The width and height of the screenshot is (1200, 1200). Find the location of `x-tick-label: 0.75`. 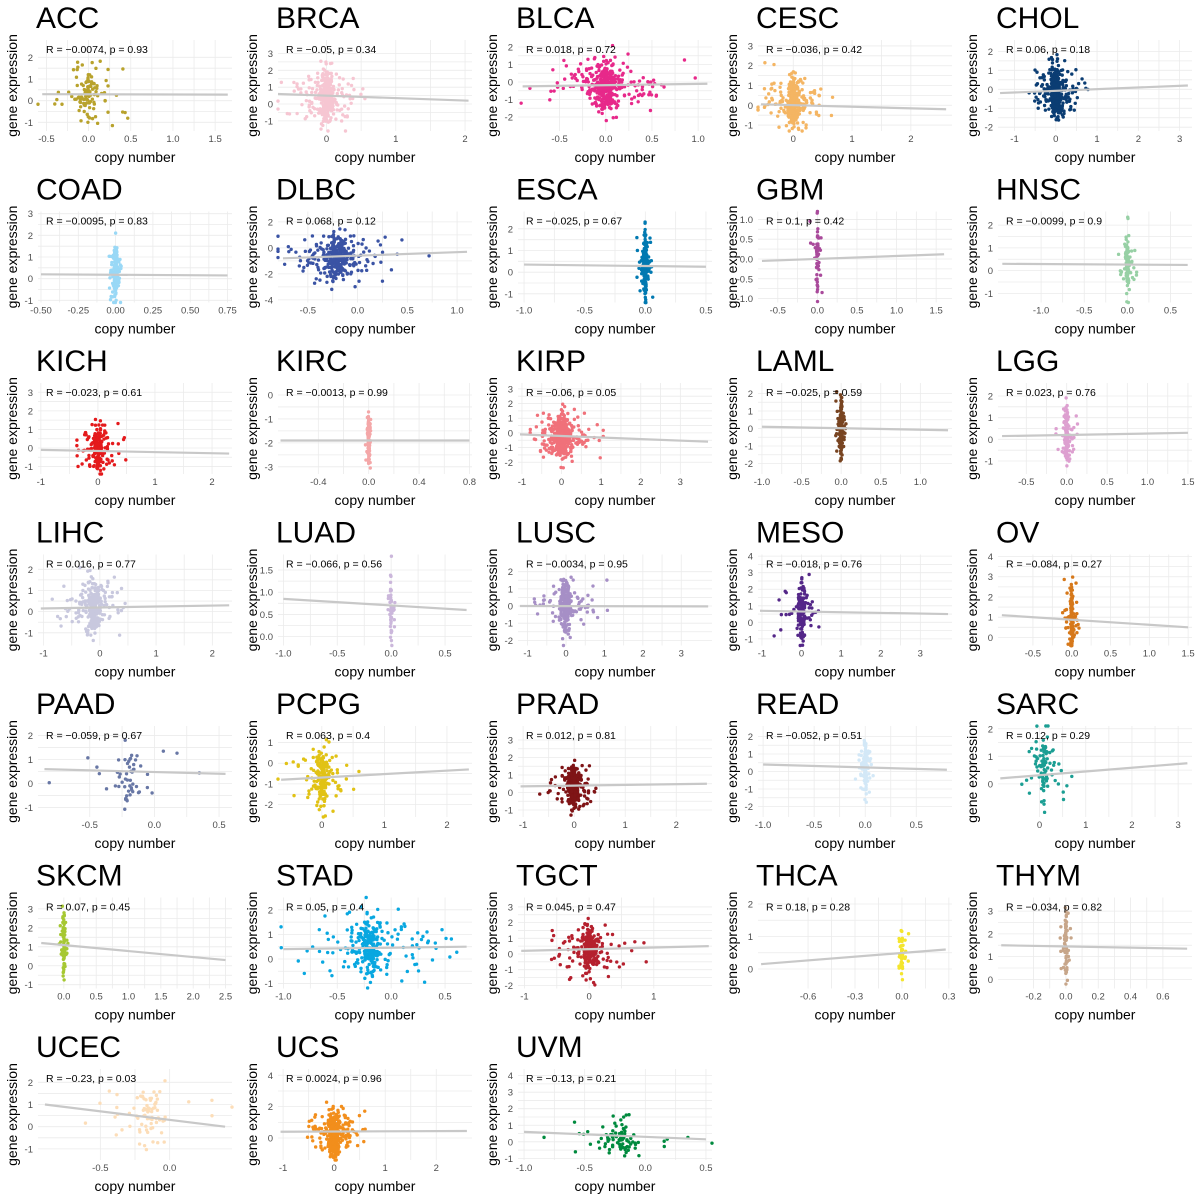

x-tick-label: 0.75 is located at coordinates (227, 311).